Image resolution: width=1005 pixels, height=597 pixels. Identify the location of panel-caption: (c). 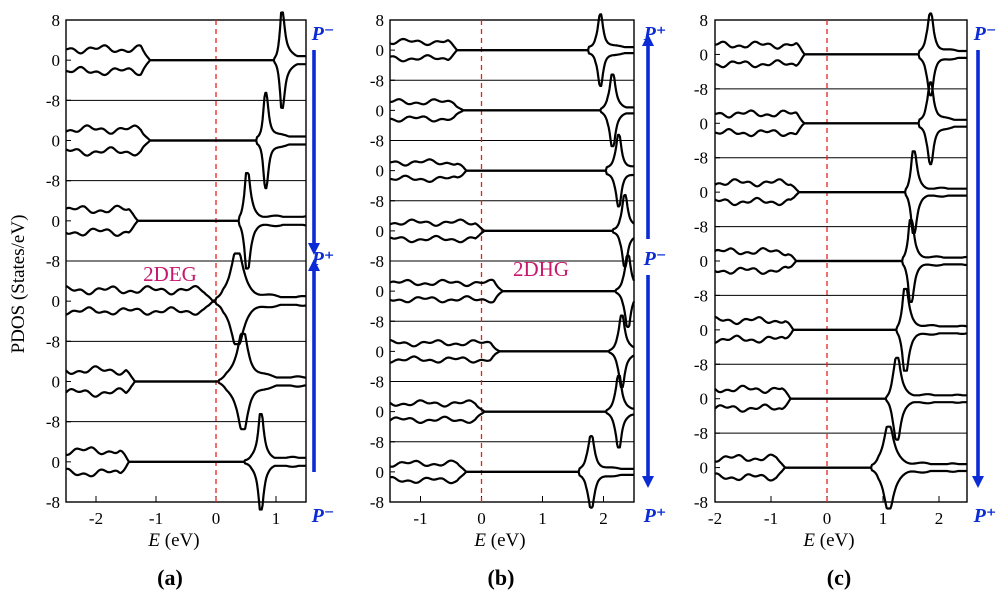
(839, 577).